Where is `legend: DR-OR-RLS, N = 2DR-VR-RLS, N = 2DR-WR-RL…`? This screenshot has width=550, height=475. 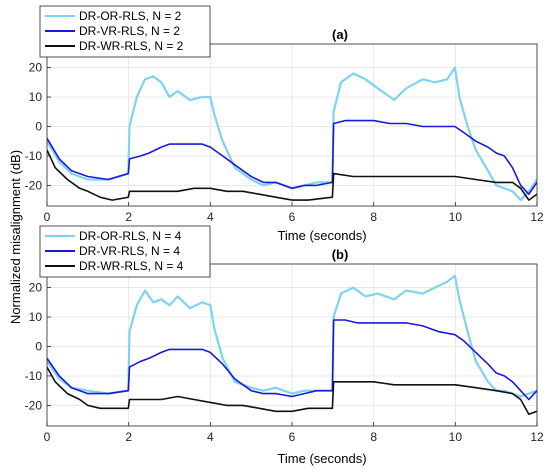
legend: DR-OR-RLS, N = 2DR-VR-RLS, N = 2DR-WR-RL… is located at coordinates (125, 31).